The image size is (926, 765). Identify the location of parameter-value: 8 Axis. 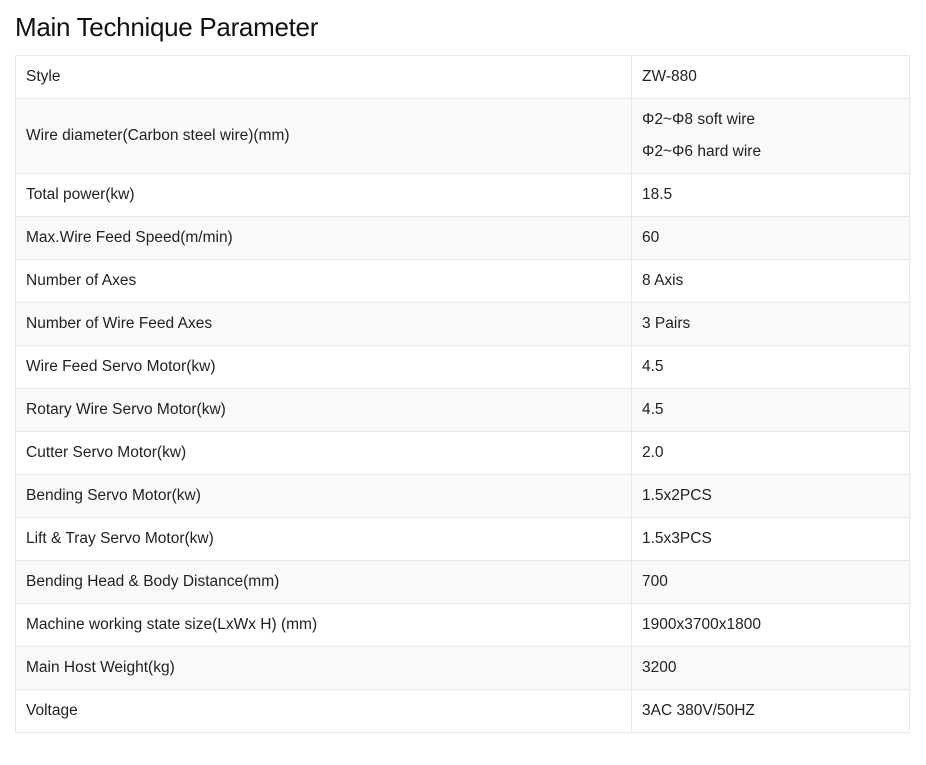
(770, 281).